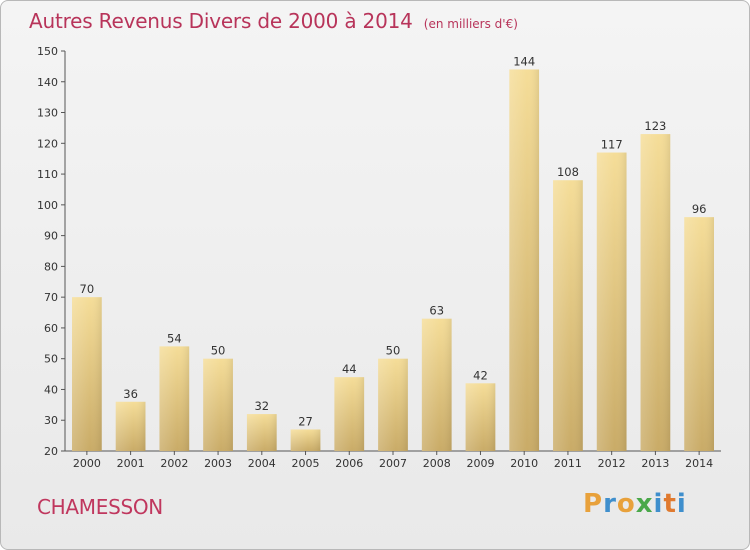  I want to click on chart-subtitle: (en milliers d'€), so click(470, 24).